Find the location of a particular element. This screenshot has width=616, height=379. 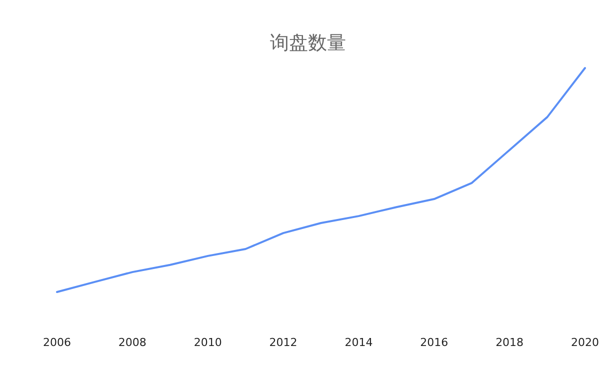

x-tick-label: 2006 is located at coordinates (57, 342).